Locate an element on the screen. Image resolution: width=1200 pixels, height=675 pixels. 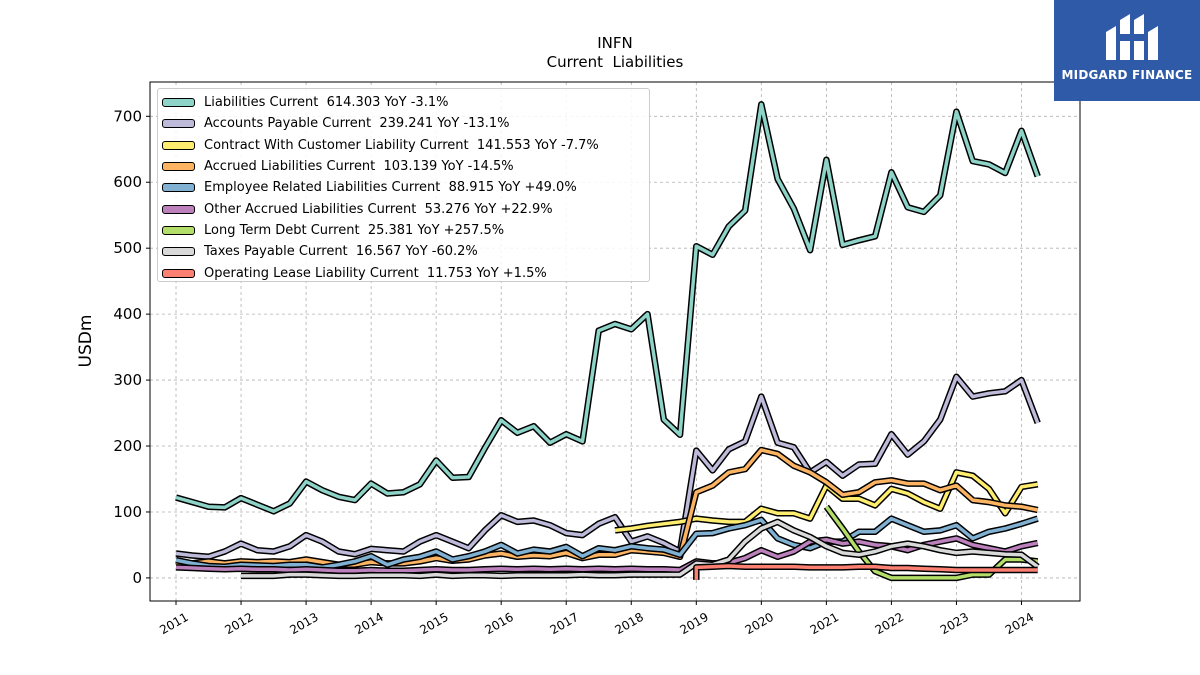
y-tick-label: 0 is located at coordinates (137, 578).